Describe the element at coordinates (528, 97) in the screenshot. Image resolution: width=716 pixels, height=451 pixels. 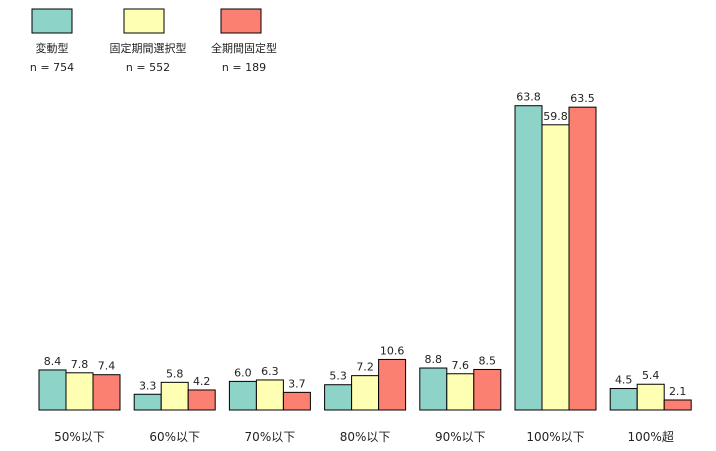
I see `value-label-5-0: 63.8` at that location.